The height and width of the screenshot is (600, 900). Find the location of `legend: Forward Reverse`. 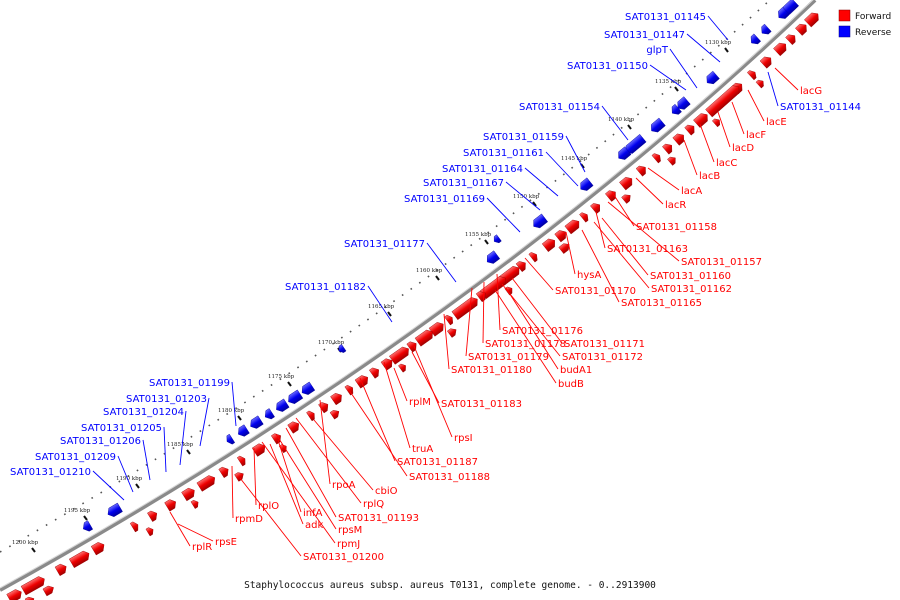

legend: Forward Reverse is located at coordinates (865, 23).